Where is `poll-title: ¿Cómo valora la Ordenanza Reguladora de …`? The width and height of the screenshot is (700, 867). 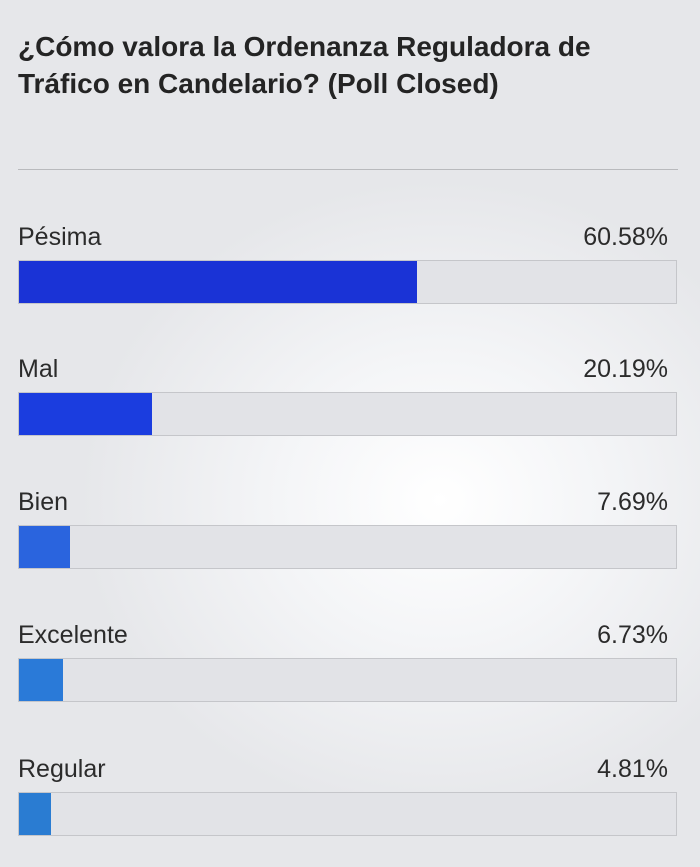
poll-title: ¿Cómo valora la Ordenanza Reguladora de … is located at coordinates (304, 65).